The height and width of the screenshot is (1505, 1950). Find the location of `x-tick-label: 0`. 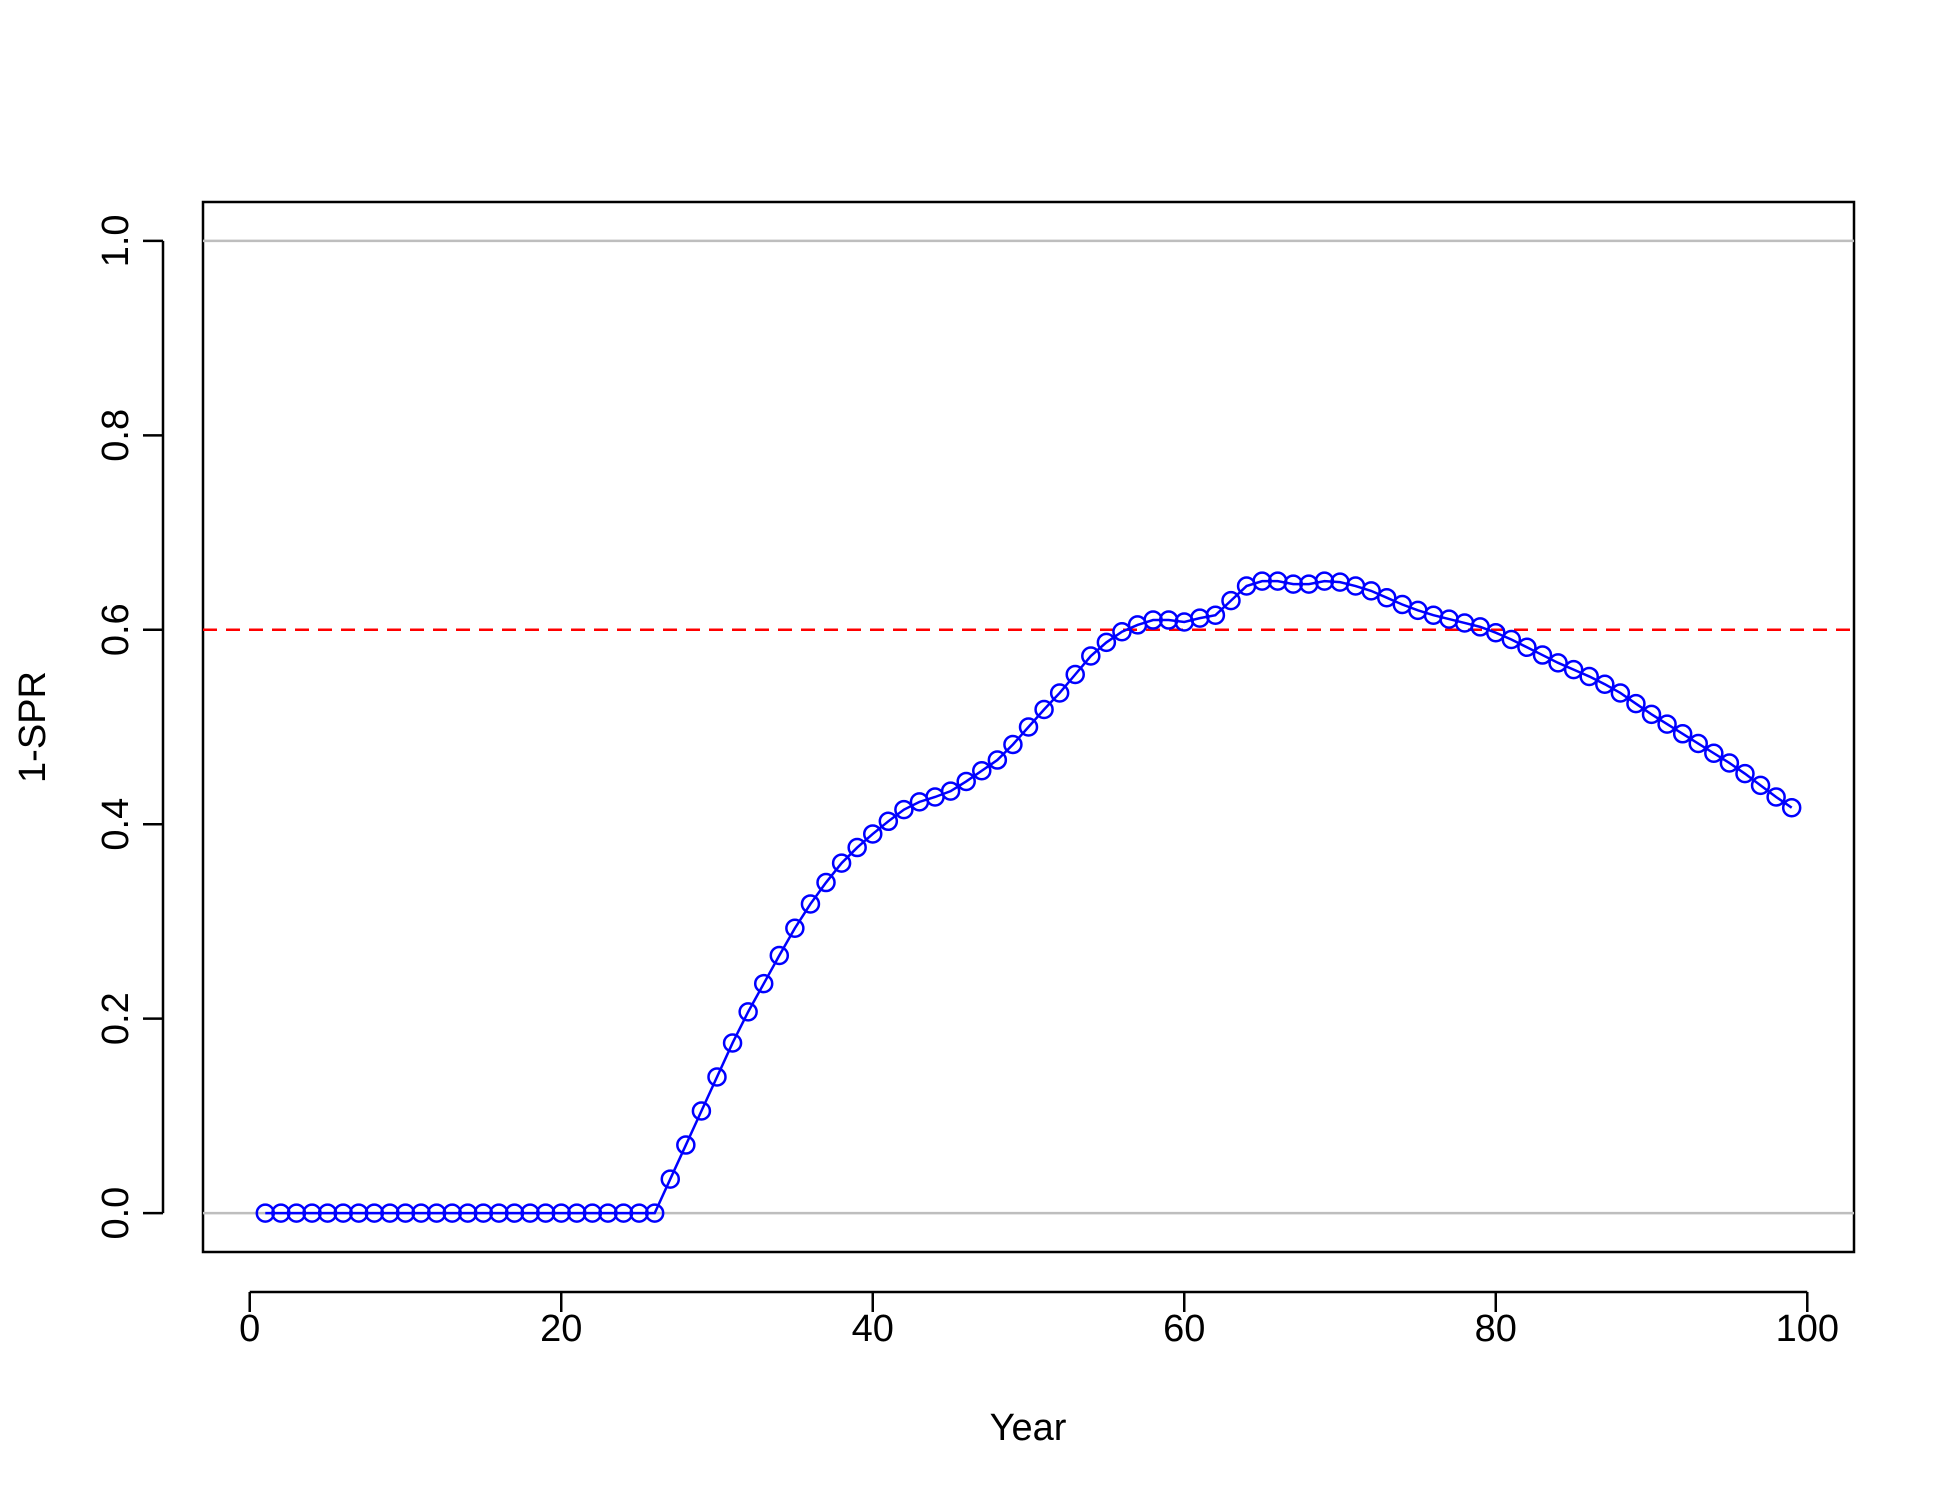

x-tick-label: 0 is located at coordinates (249, 1329).